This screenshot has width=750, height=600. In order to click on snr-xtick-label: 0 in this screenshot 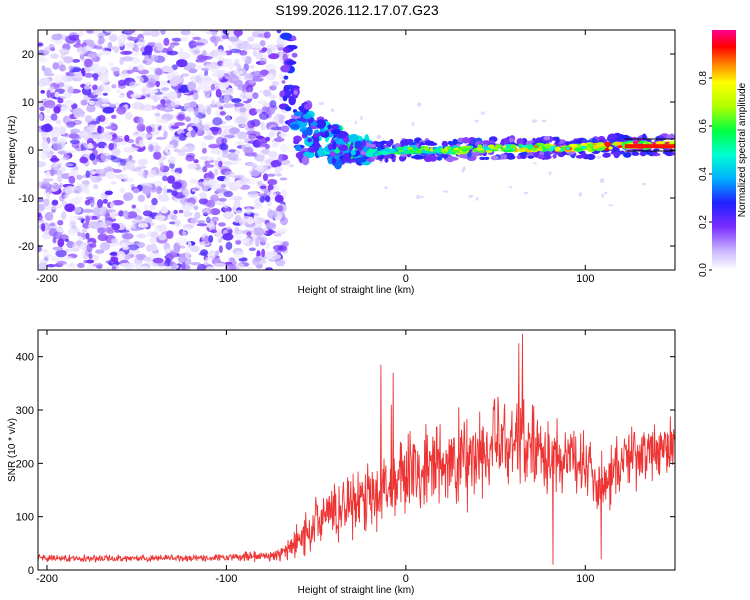, I will do `click(406, 579)`.